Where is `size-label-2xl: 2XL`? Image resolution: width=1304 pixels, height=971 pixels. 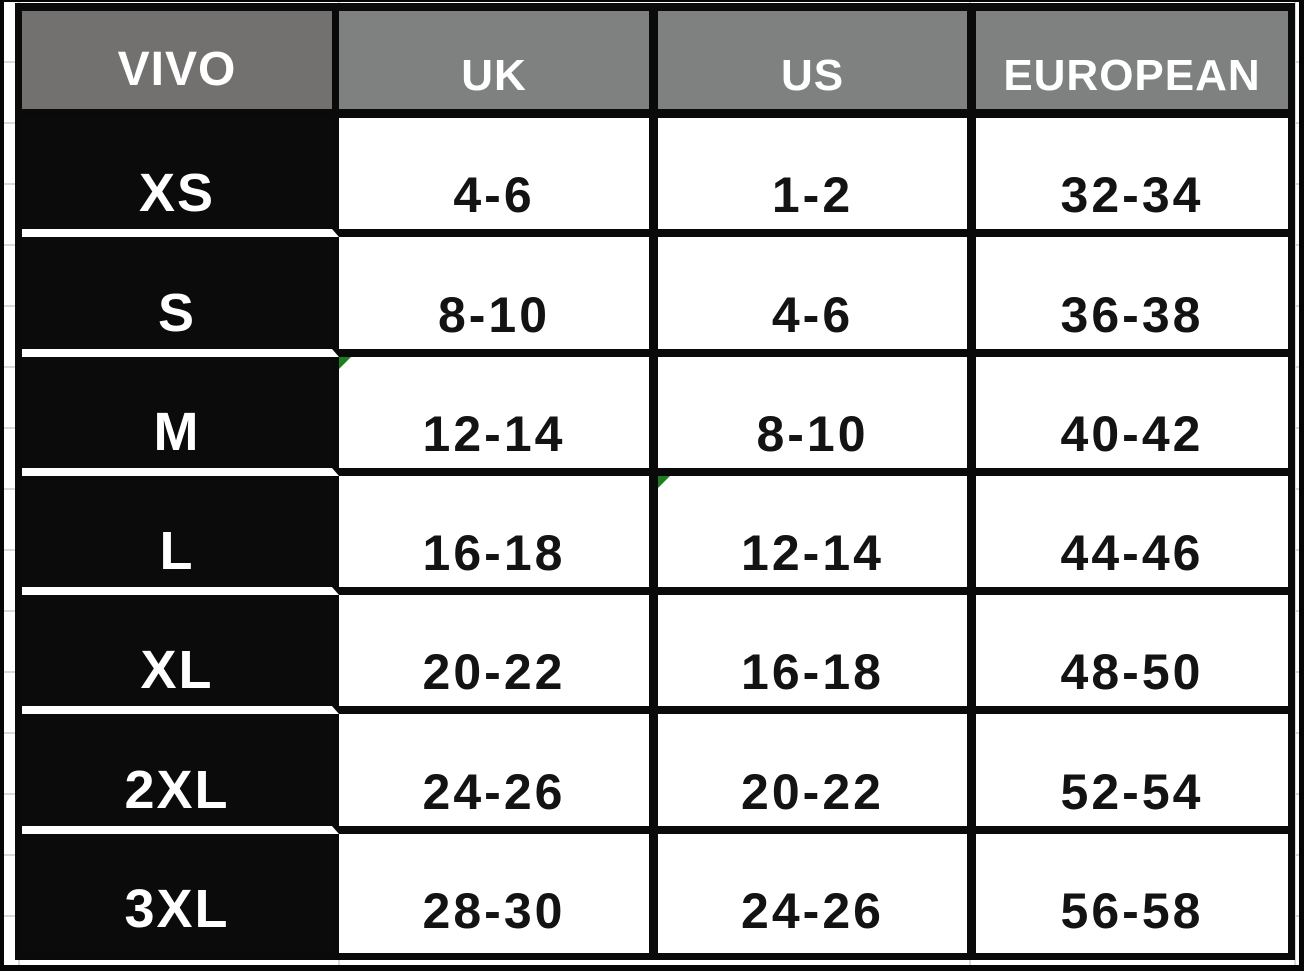
size-label-2xl: 2XL is located at coordinates (180, 774).